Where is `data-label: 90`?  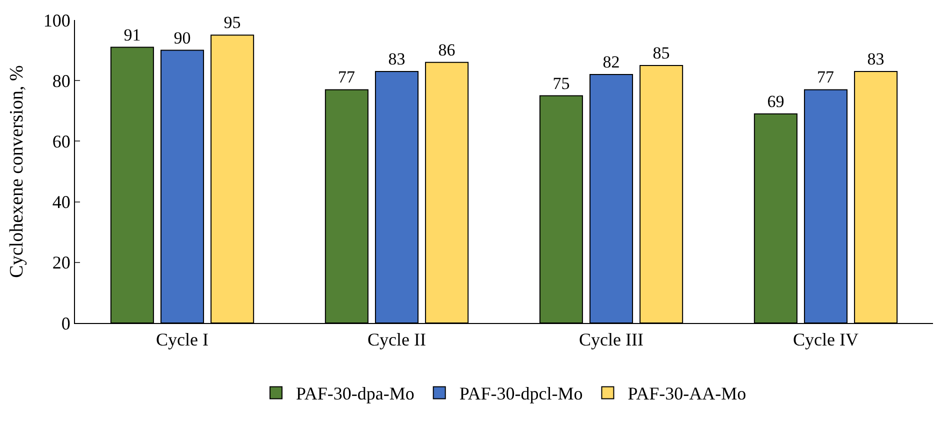
data-label: 90 is located at coordinates (182, 38).